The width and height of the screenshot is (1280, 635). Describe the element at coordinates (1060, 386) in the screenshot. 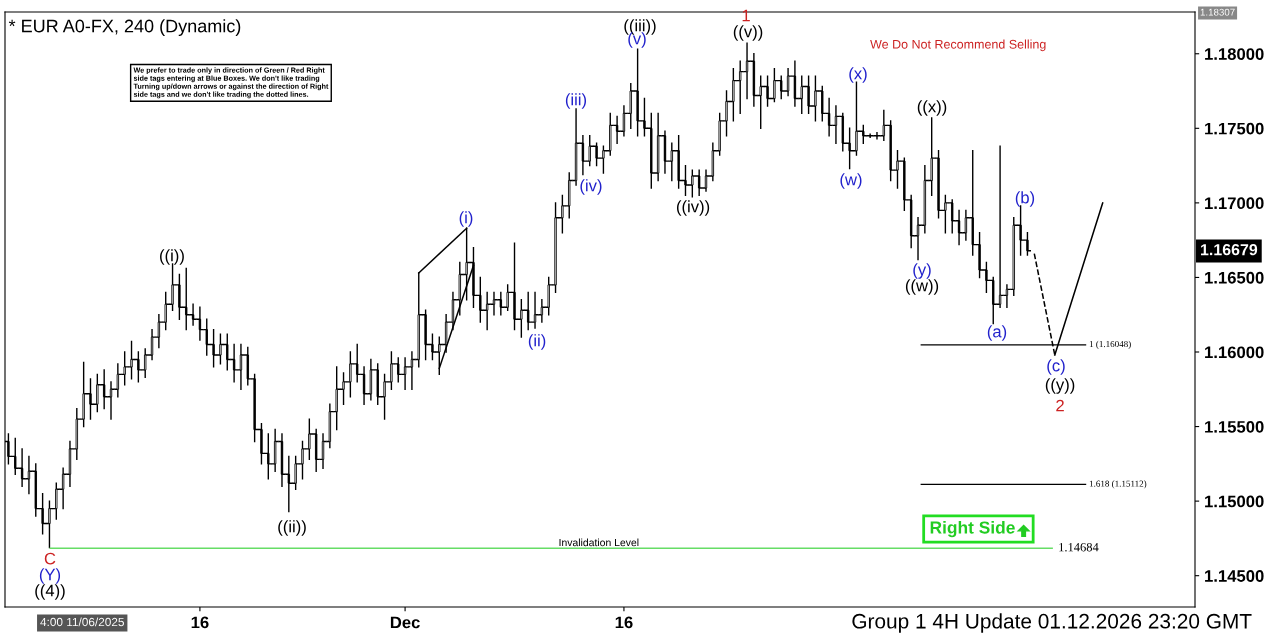

I see `annotation: ((y))` at that location.